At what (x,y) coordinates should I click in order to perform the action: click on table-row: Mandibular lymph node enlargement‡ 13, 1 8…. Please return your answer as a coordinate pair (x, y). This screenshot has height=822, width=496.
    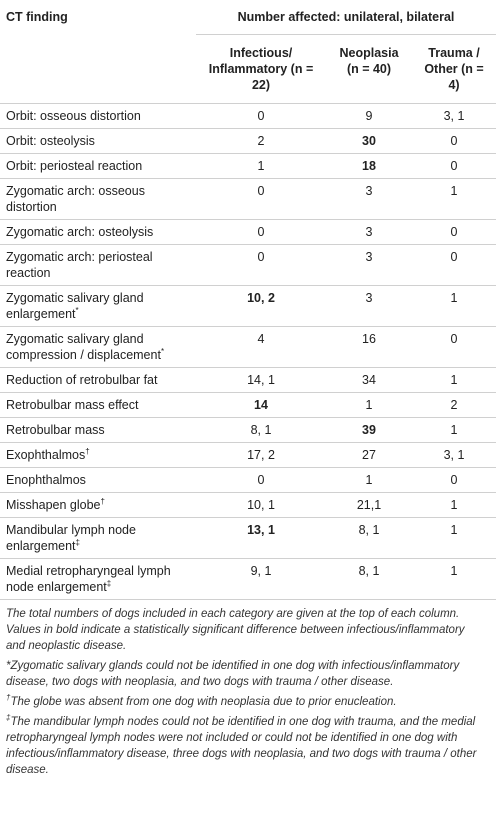
    Looking at the image, I should click on (248, 538).